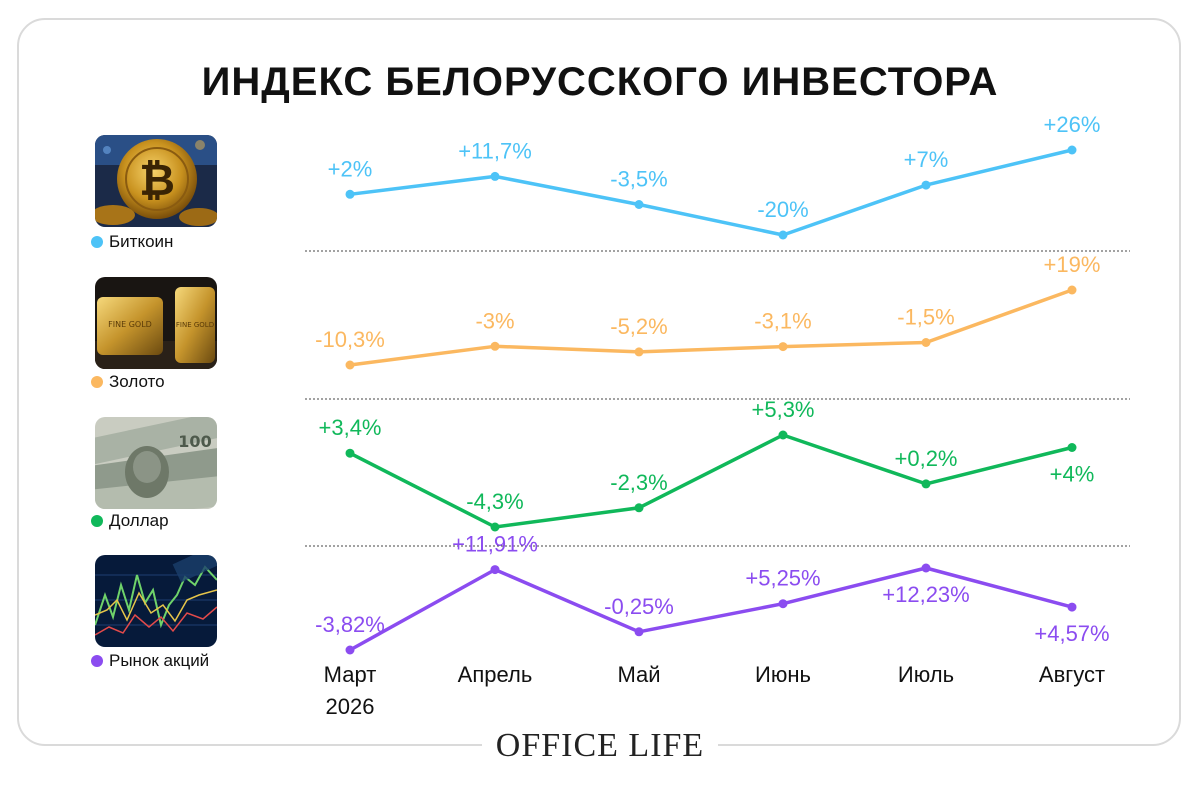 The height and width of the screenshot is (800, 1200). What do you see at coordinates (494, 320) in the screenshot?
I see `data-label-gold: -3%` at bounding box center [494, 320].